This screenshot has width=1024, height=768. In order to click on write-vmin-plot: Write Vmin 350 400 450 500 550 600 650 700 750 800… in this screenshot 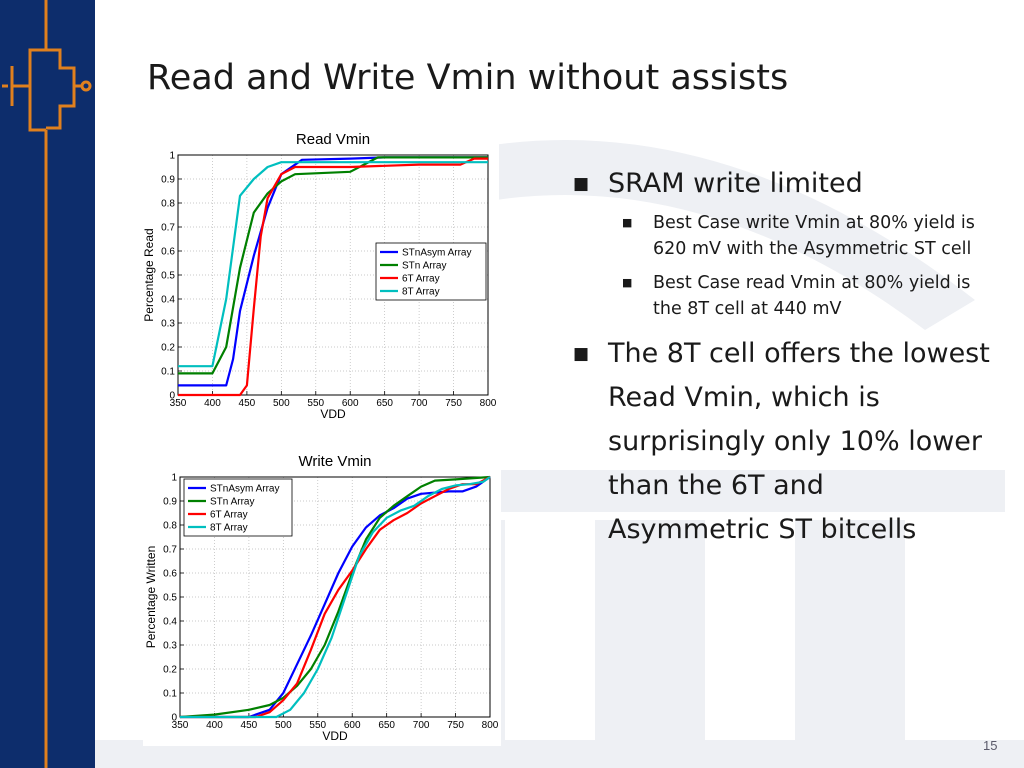, I will do `click(321, 598)`.